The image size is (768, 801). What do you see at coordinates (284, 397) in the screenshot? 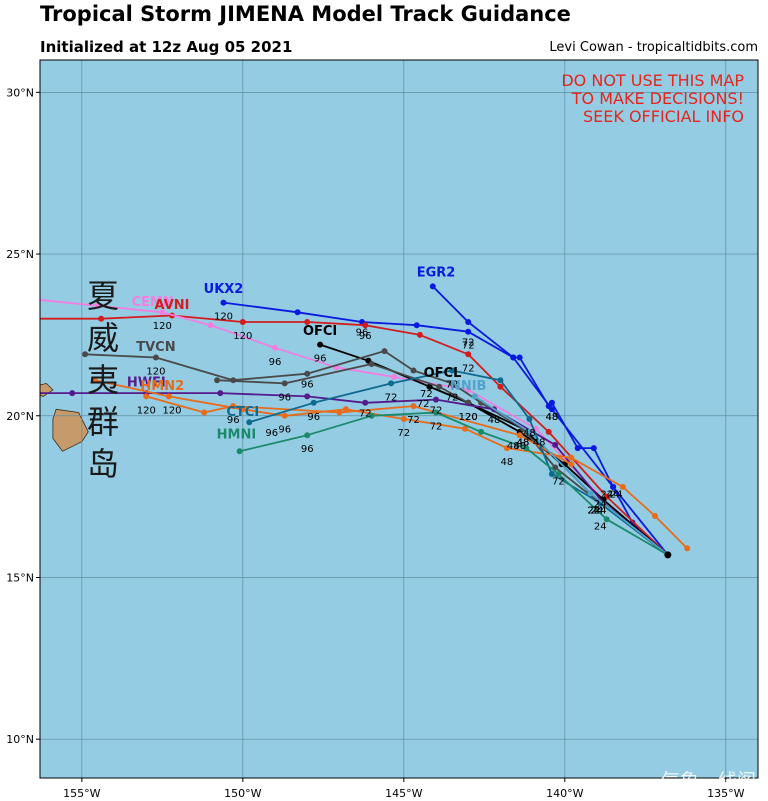
I see `hour-label-tvcn-b-0: 96` at bounding box center [284, 397].